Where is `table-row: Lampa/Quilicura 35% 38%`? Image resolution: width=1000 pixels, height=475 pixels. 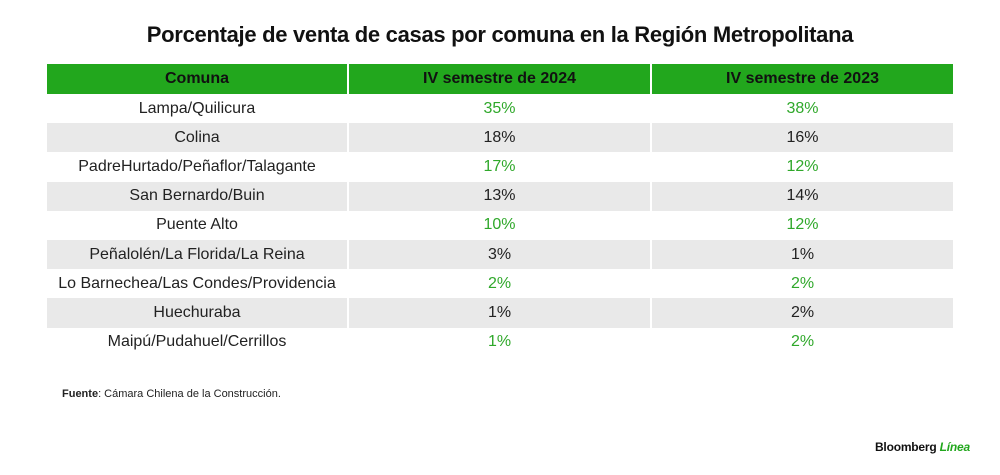 table-row: Lampa/Quilicura 35% 38% is located at coordinates (500, 109).